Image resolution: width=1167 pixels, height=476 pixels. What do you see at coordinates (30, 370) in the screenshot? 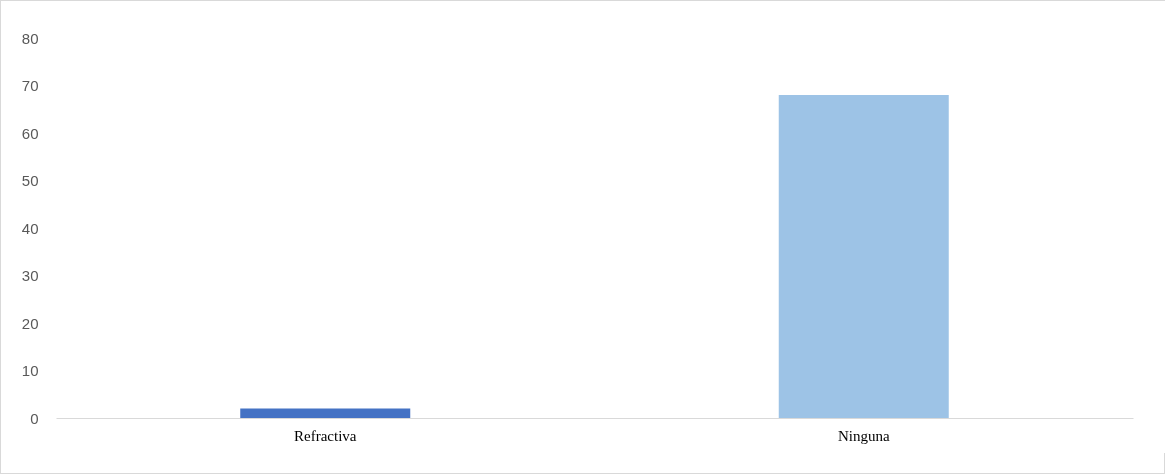
I see `y-tick-label: 10` at bounding box center [30, 370].